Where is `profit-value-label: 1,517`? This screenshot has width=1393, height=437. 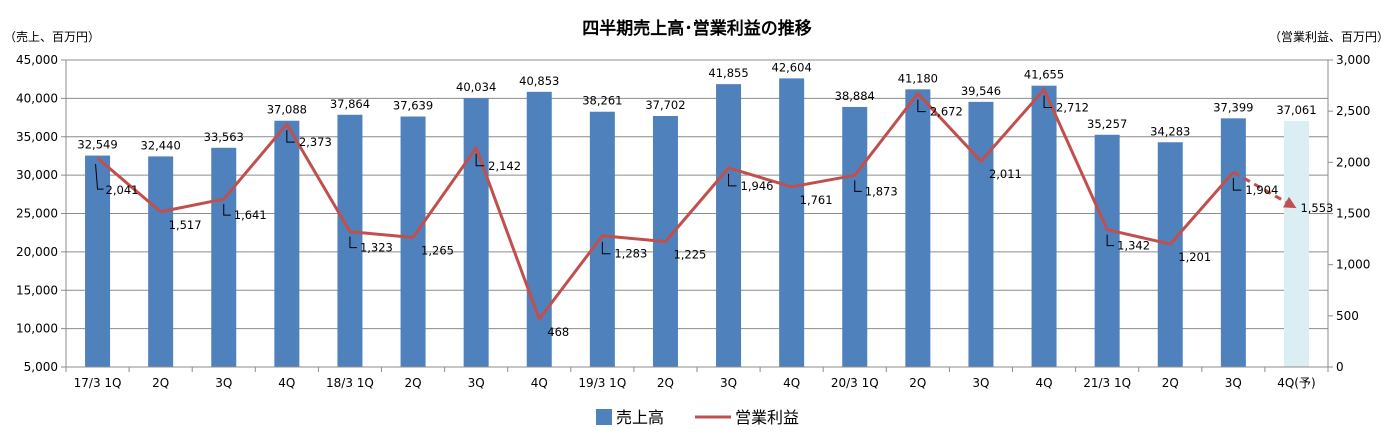
profit-value-label: 1,517 is located at coordinates (185, 225).